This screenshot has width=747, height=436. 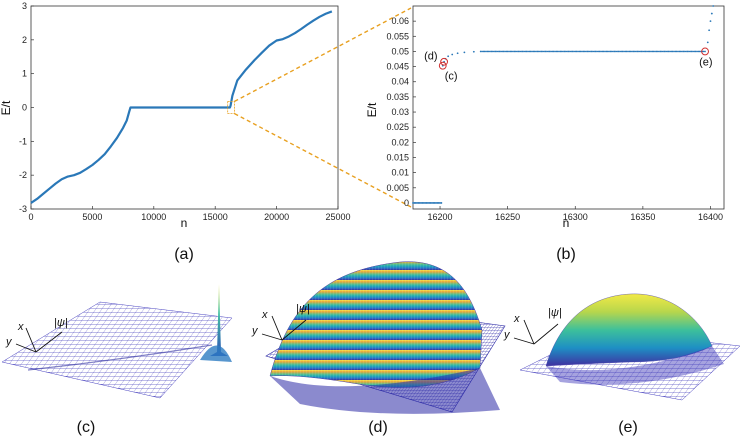 I want to click on panel-b-ytick-label: 0, so click(x=406, y=203).